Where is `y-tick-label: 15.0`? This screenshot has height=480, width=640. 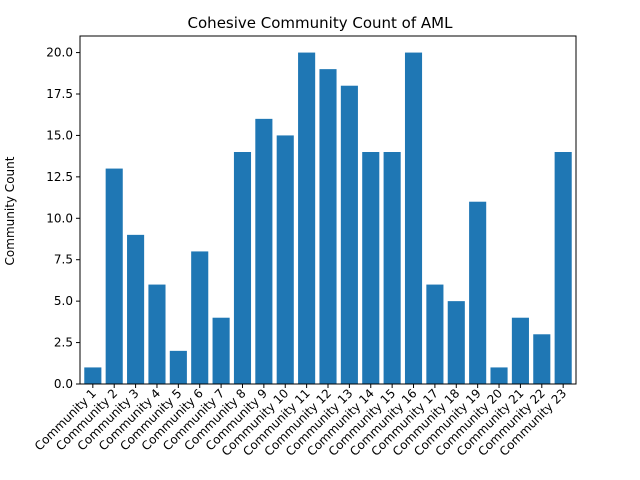
y-tick-label: 15.0 is located at coordinates (59, 135).